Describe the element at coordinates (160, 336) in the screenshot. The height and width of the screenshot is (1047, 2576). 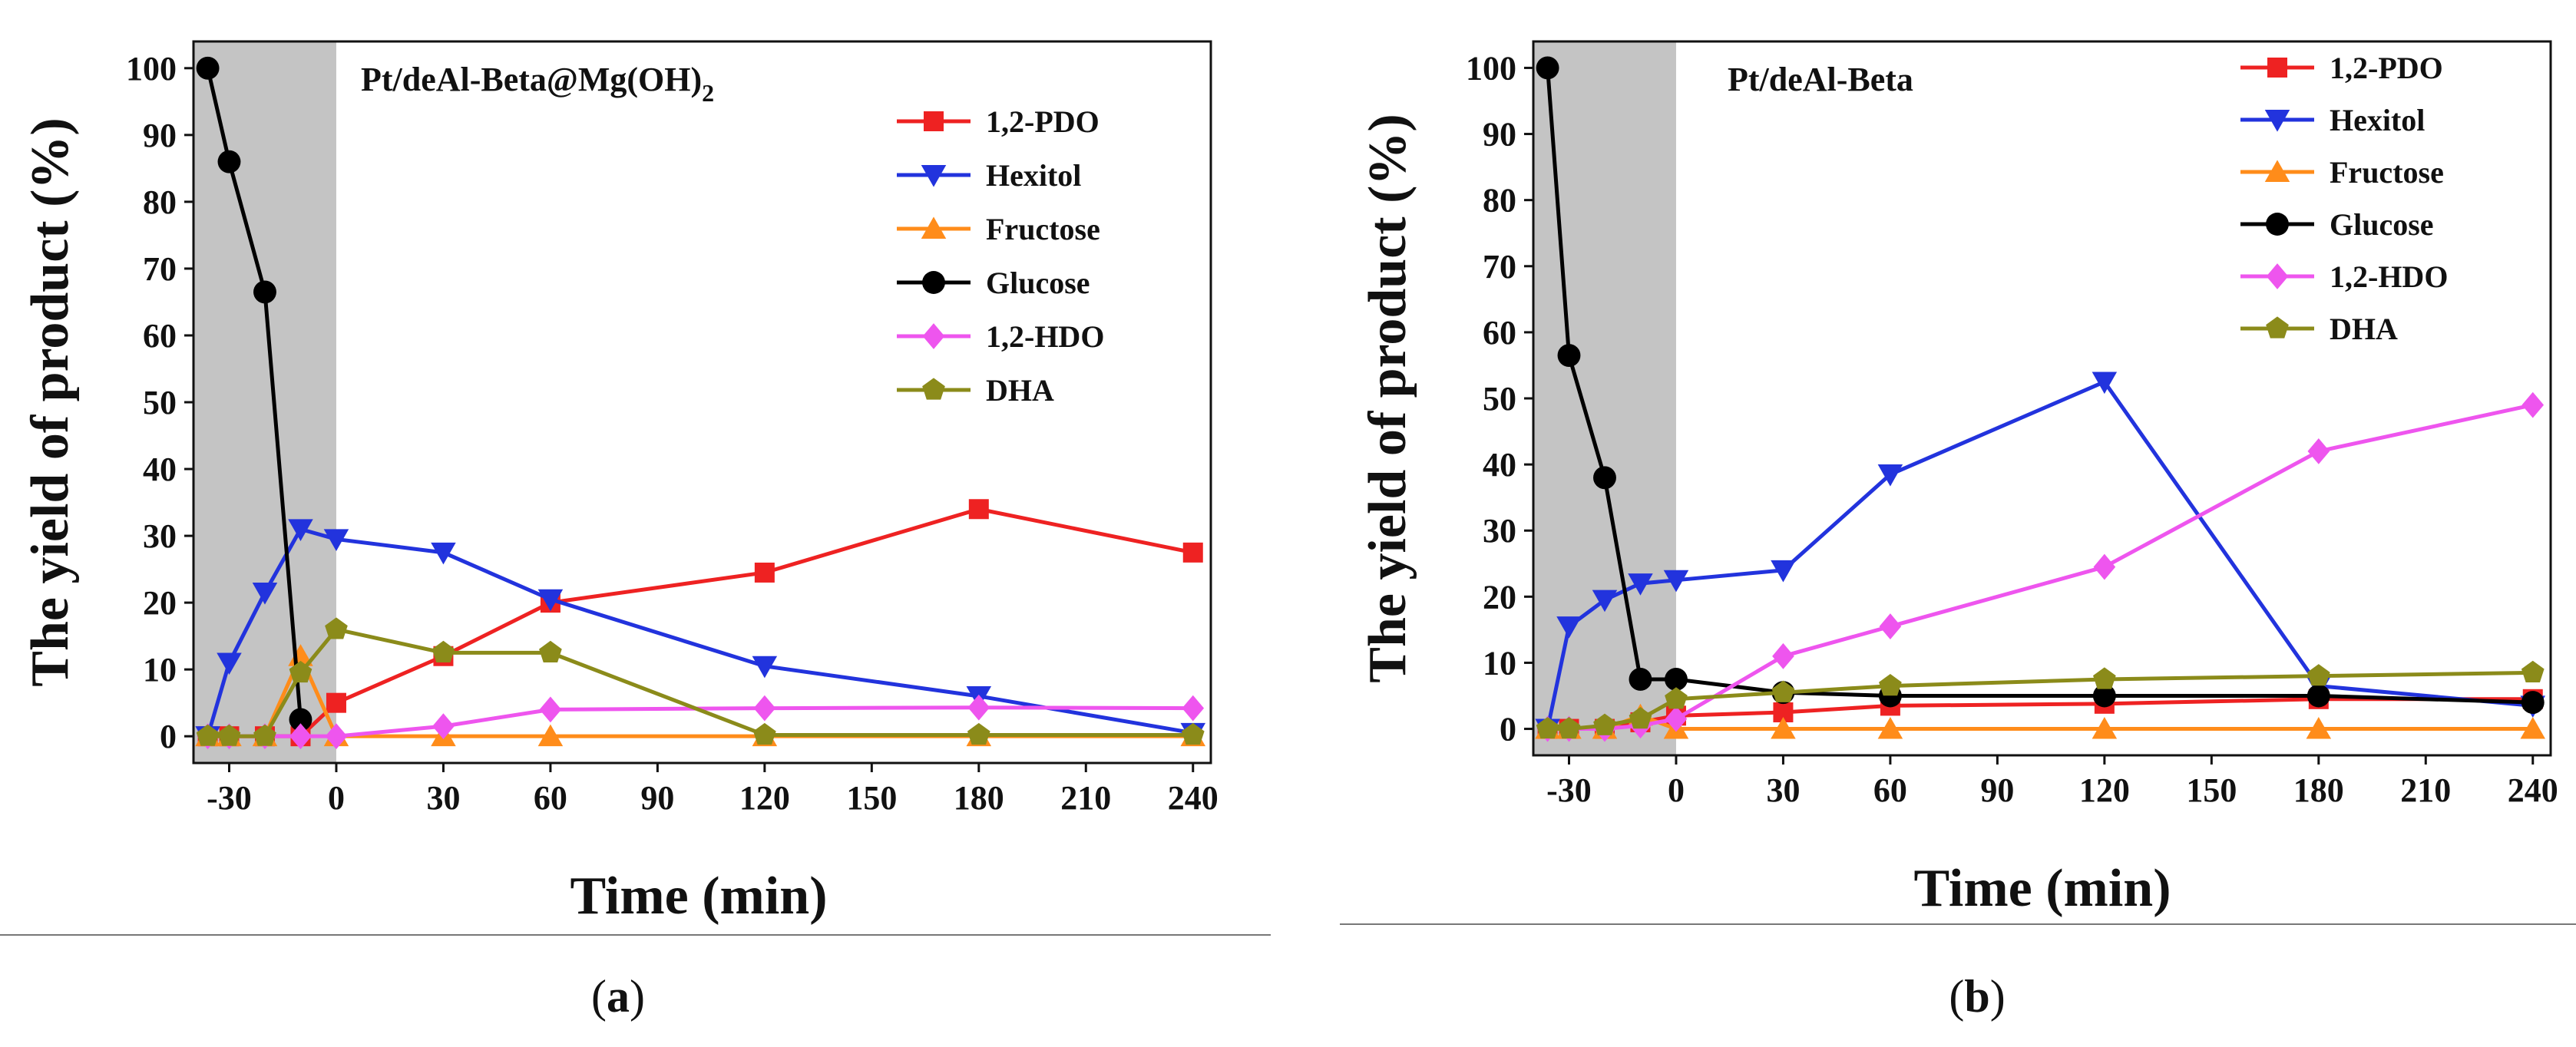
I see `y-tick-label: 60` at that location.